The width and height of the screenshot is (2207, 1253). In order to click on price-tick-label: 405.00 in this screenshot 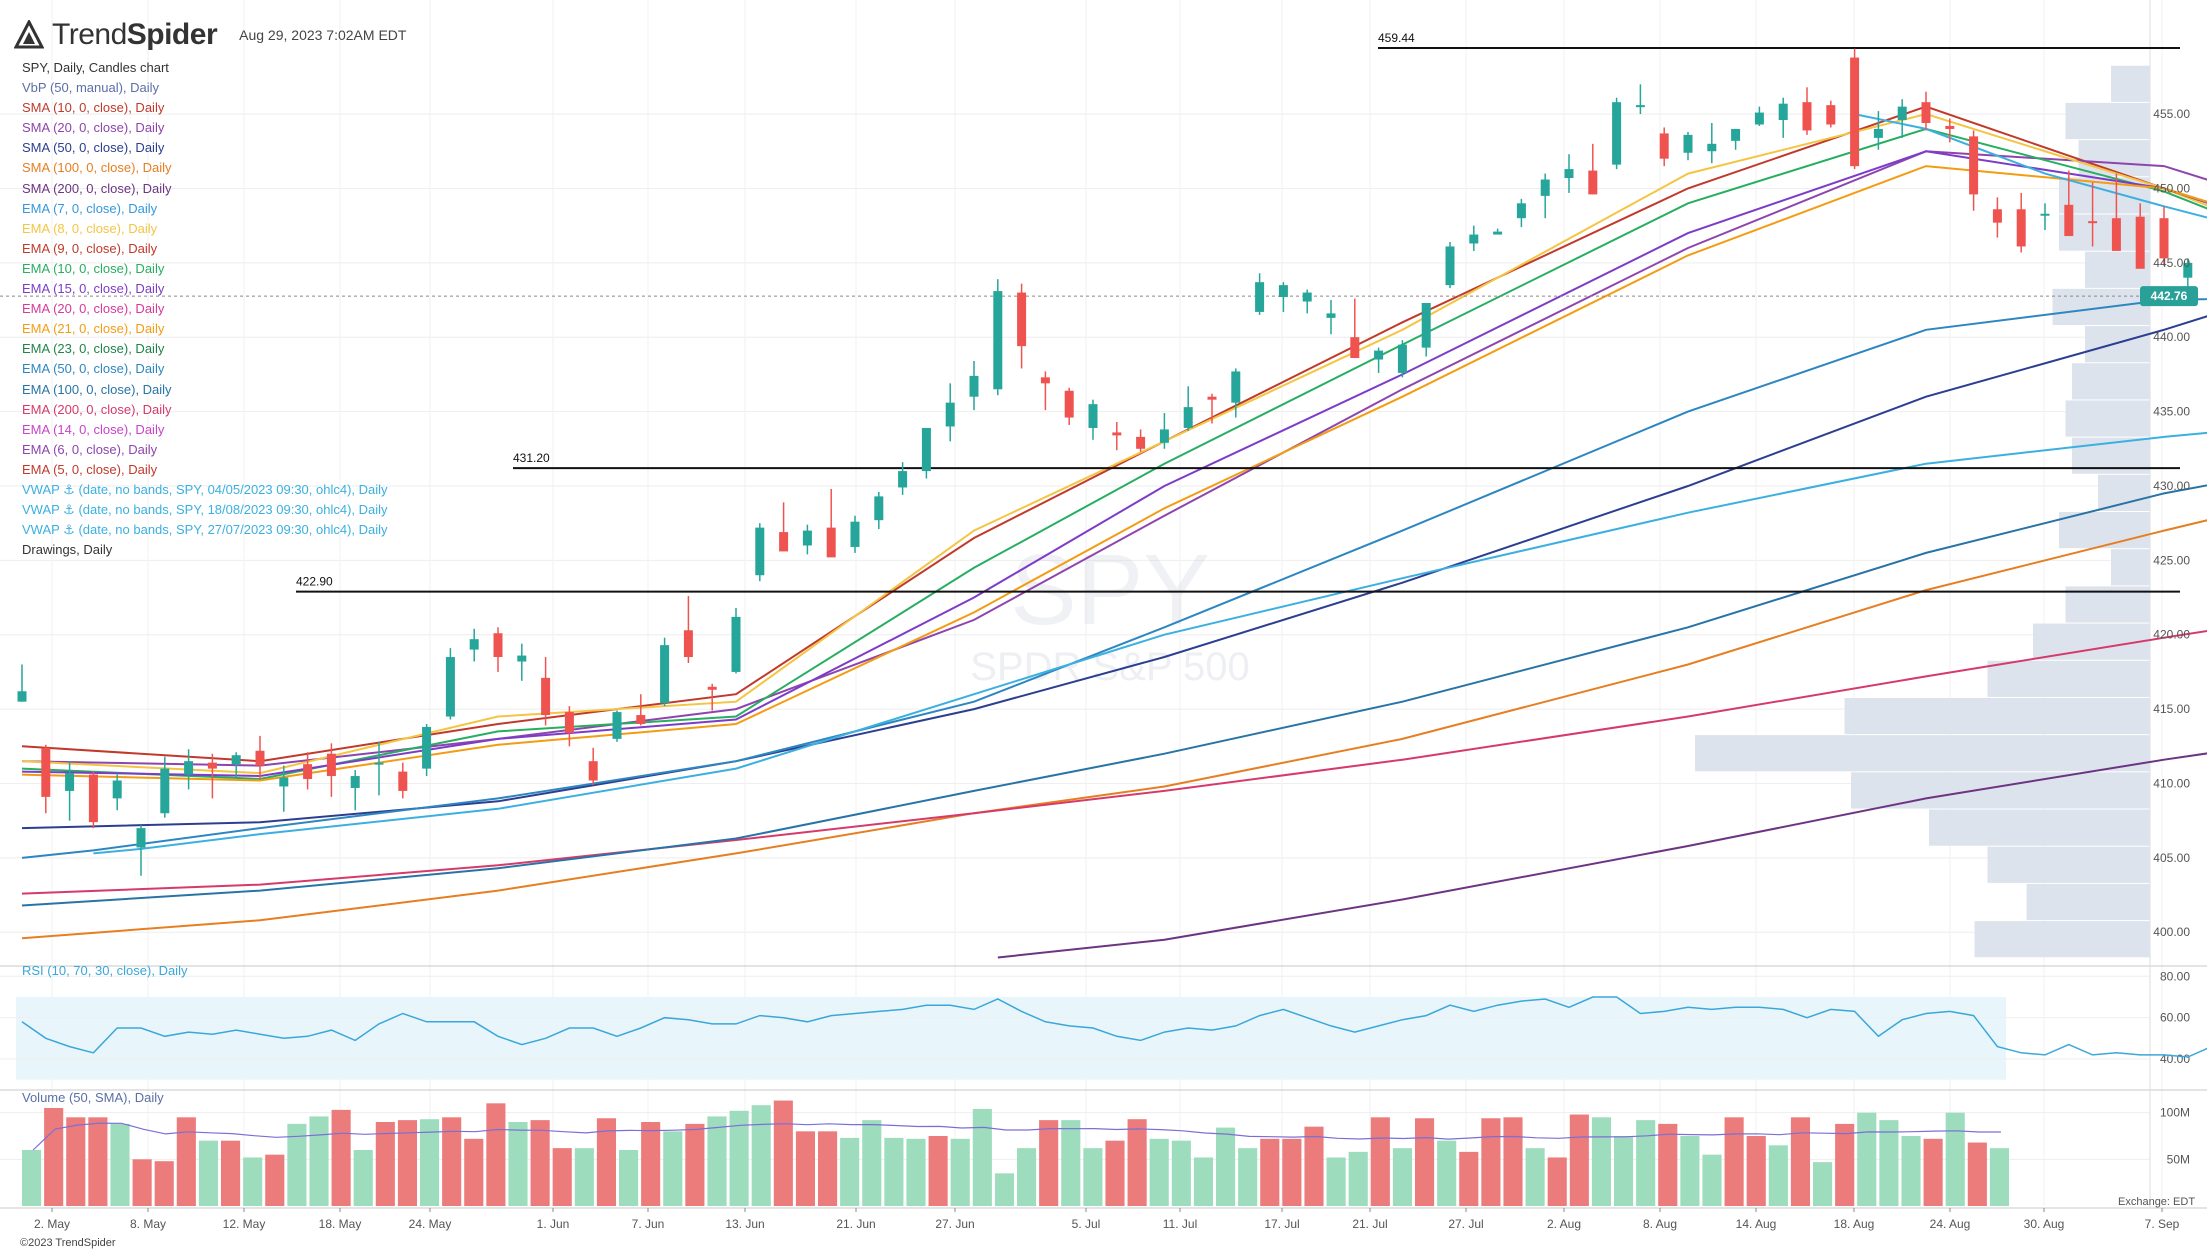, I will do `click(2171, 858)`.